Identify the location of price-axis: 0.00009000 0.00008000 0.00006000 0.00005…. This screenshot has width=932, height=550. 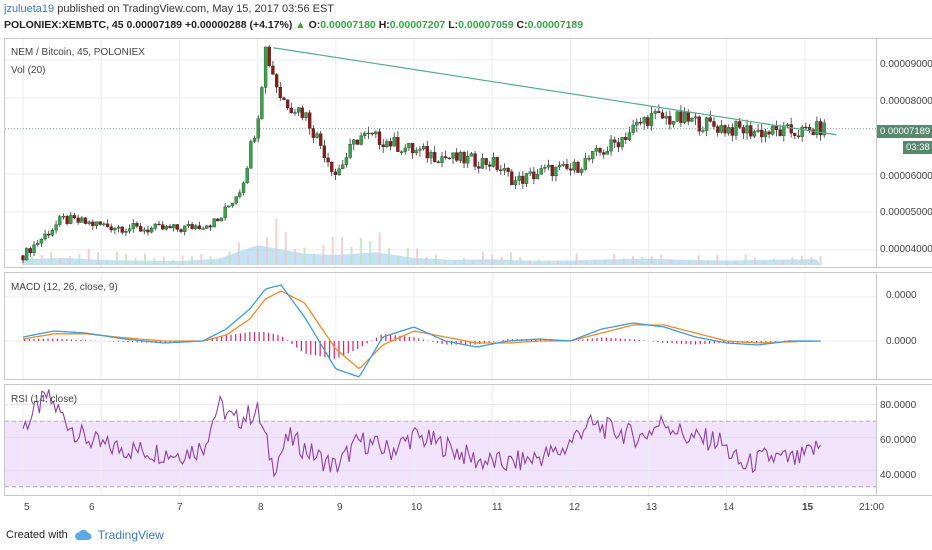
(904, 153).